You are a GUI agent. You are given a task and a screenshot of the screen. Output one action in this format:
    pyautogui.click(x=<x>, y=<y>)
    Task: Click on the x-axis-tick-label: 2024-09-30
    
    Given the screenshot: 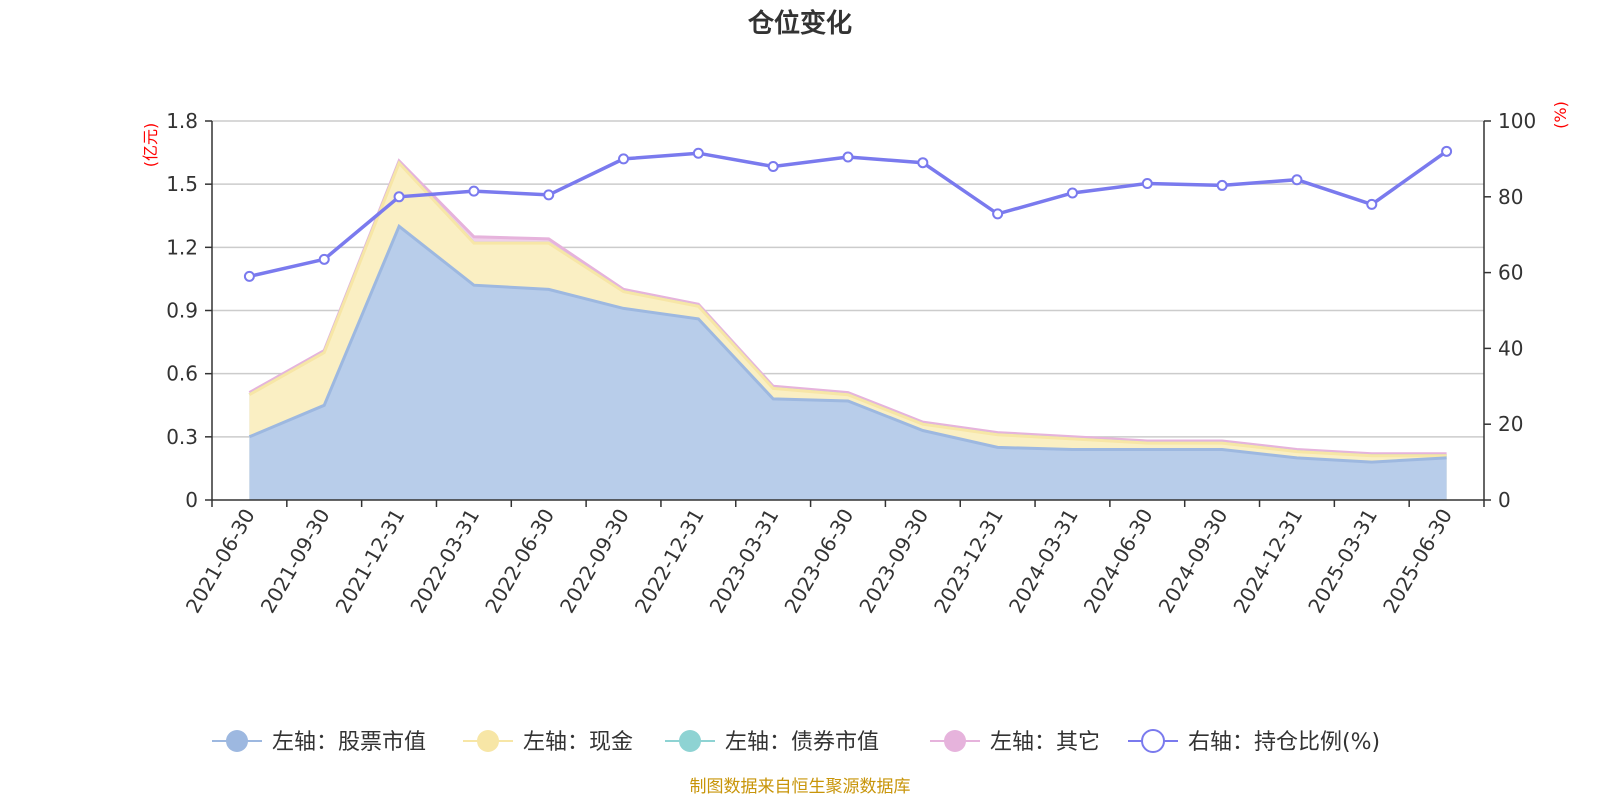 What is the action you would take?
    pyautogui.click(x=1193, y=561)
    